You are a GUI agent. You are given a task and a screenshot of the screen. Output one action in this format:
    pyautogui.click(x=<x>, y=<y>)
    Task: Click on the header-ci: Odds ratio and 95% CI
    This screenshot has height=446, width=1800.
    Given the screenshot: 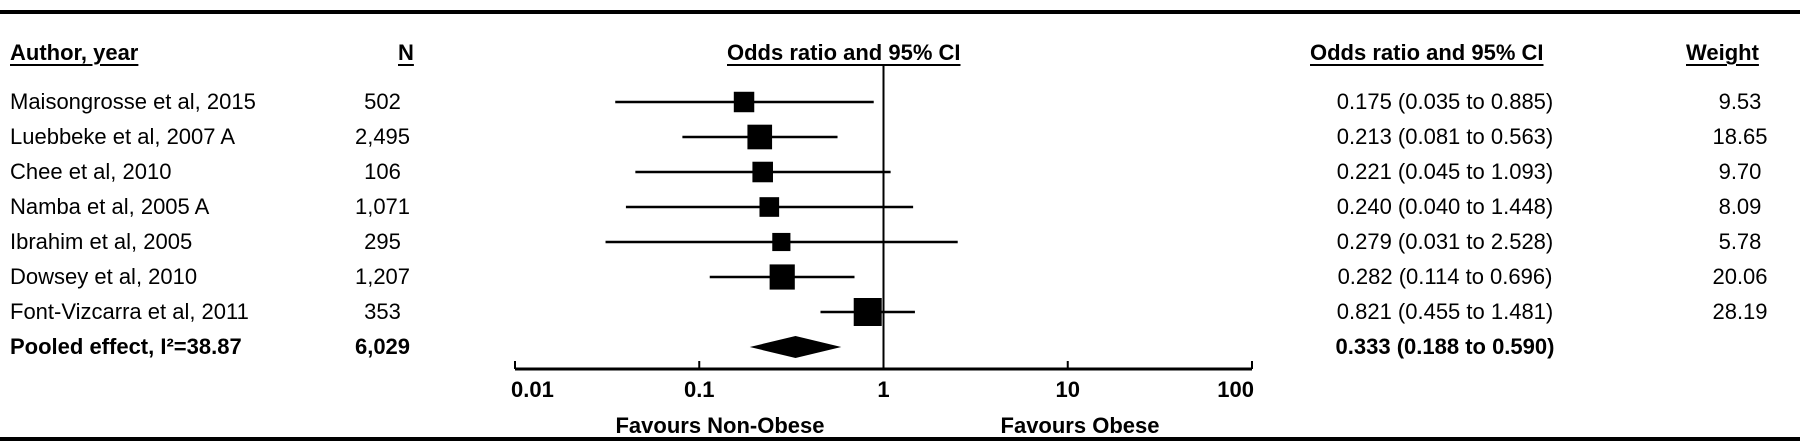 What is the action you would take?
    pyautogui.click(x=1427, y=52)
    